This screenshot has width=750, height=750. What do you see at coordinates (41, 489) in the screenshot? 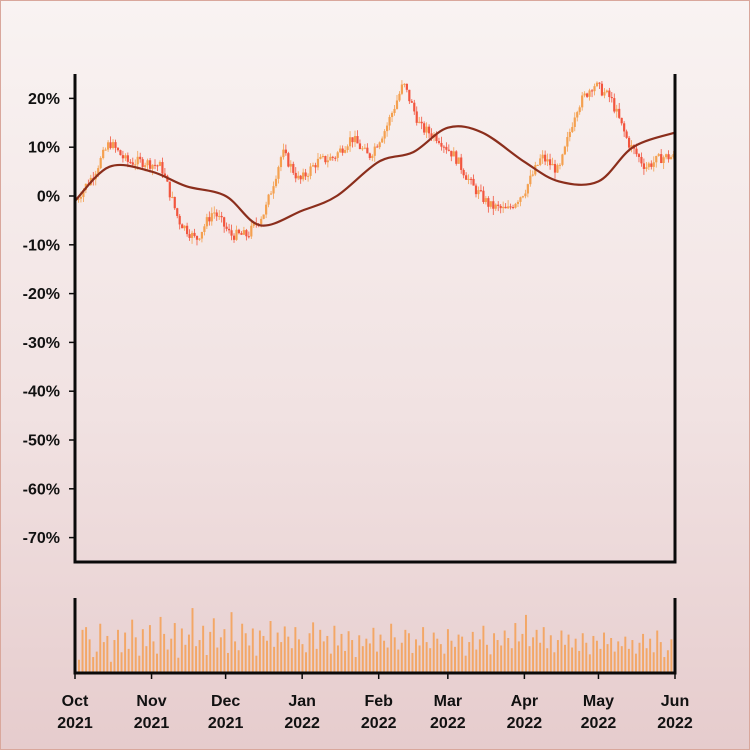
I see `y-tick-label: -60%` at bounding box center [41, 489].